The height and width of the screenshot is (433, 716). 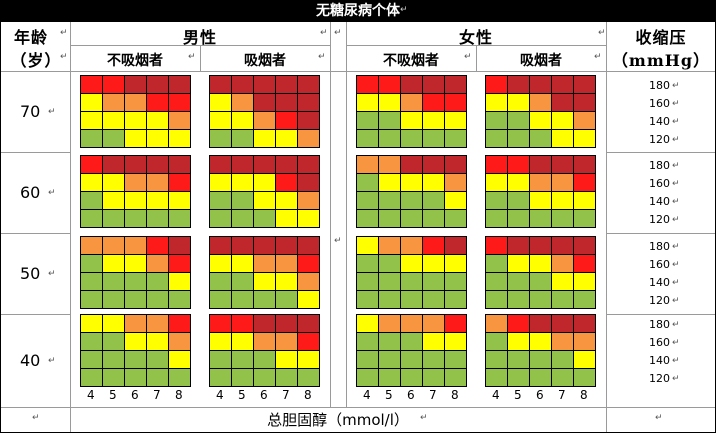 What do you see at coordinates (31, 37) in the screenshot?
I see `age-header: 年龄` at bounding box center [31, 37].